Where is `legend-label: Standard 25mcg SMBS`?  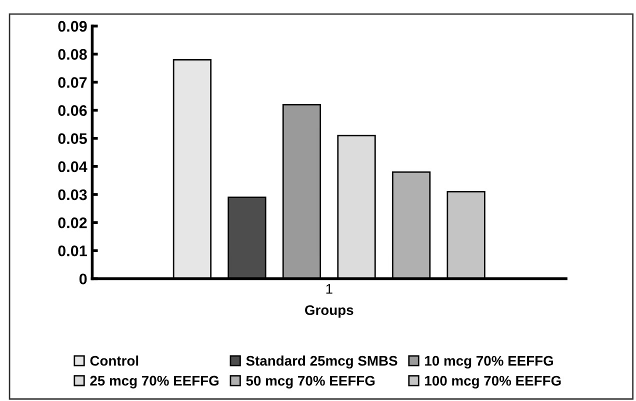
legend-label: Standard 25mcg SMBS is located at coordinates (322, 362).